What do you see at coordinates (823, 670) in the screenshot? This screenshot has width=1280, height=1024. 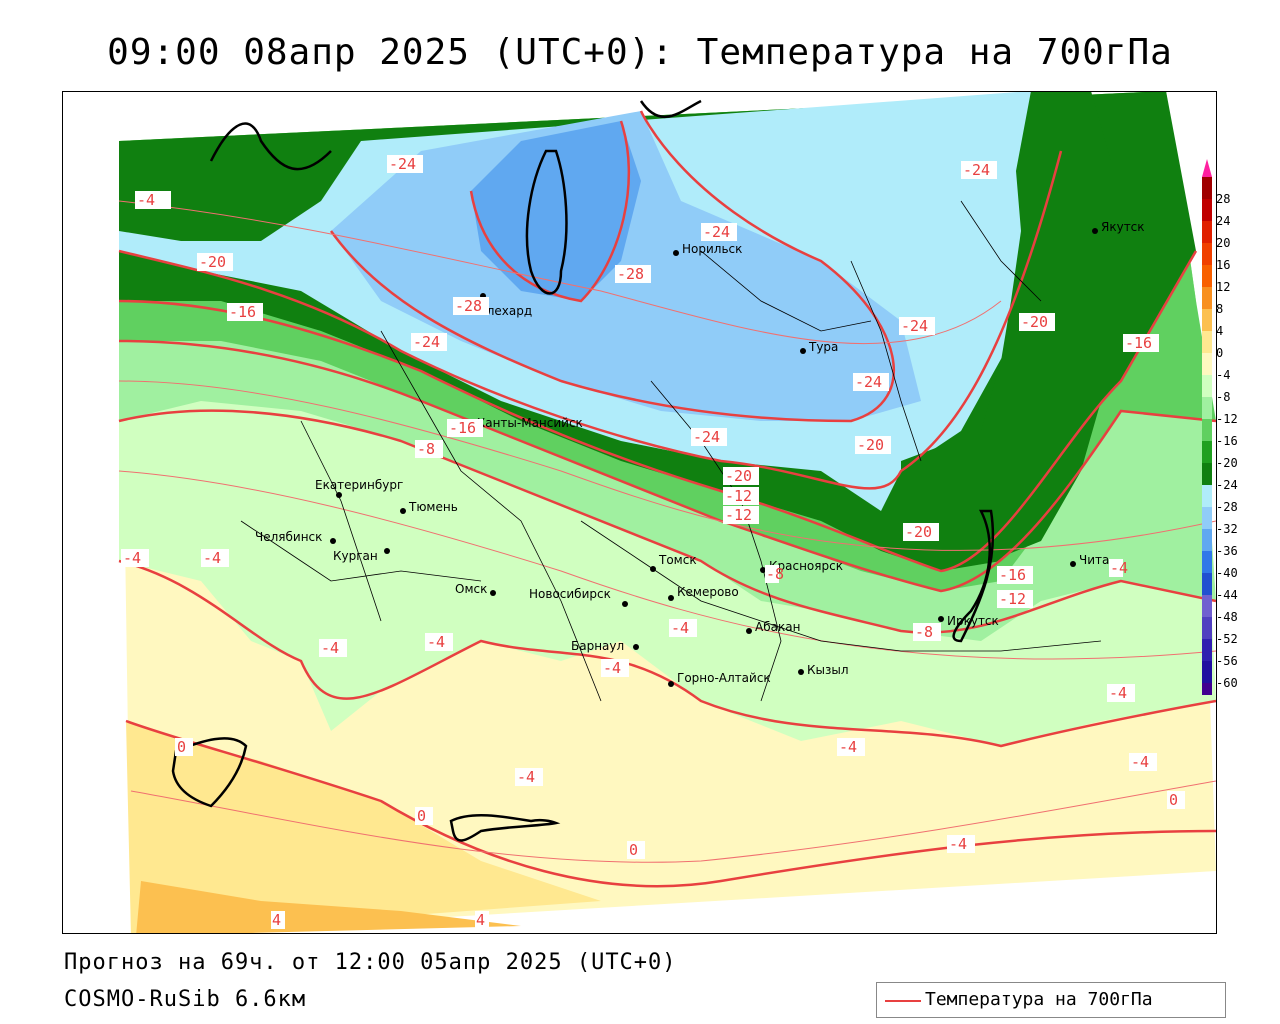 I see `city-kyzyl: Кызыл` at bounding box center [823, 670].